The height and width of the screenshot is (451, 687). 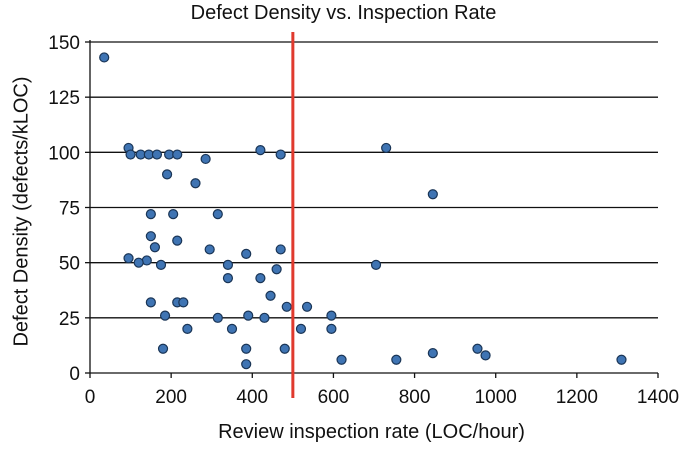 I want to click on x-tick-label: 0, so click(x=90, y=397).